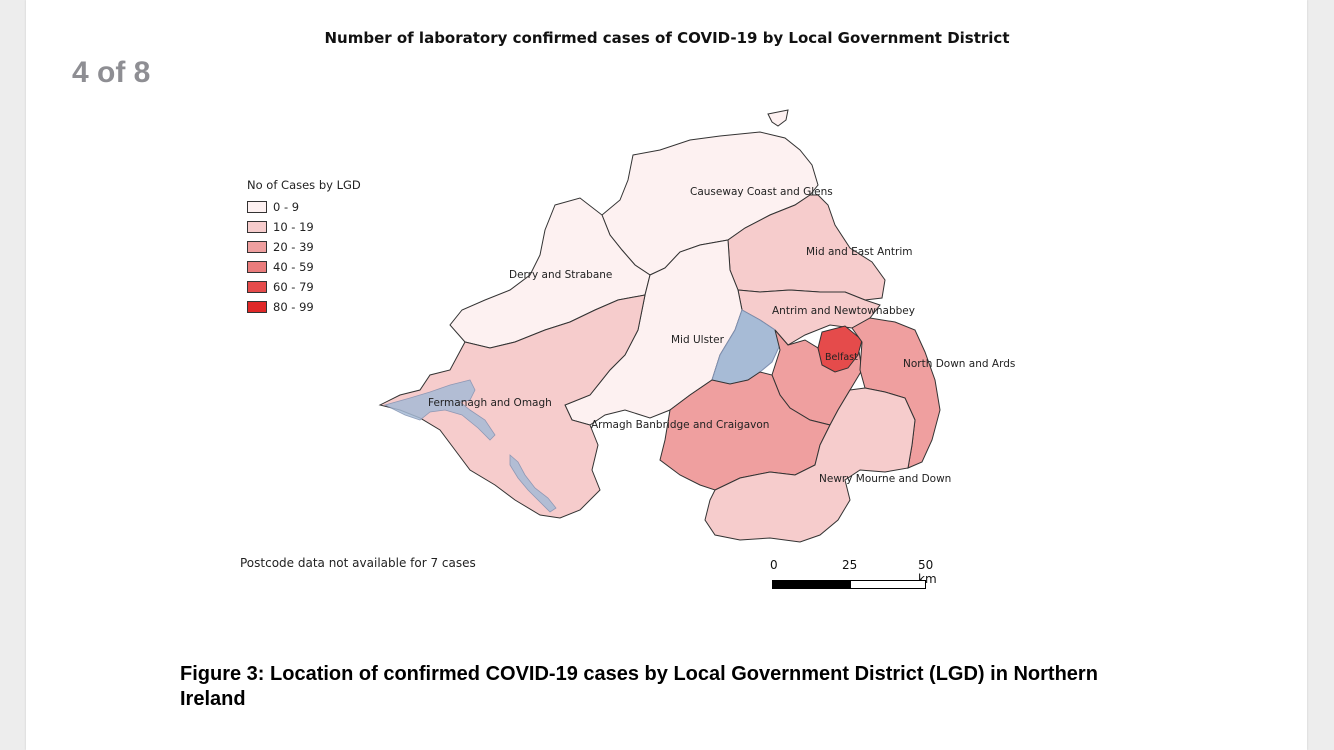 The image size is (1334, 750). Describe the element at coordinates (859, 252) in the screenshot. I see `label-mid-east-antrim: Mid and East Antrim` at that location.